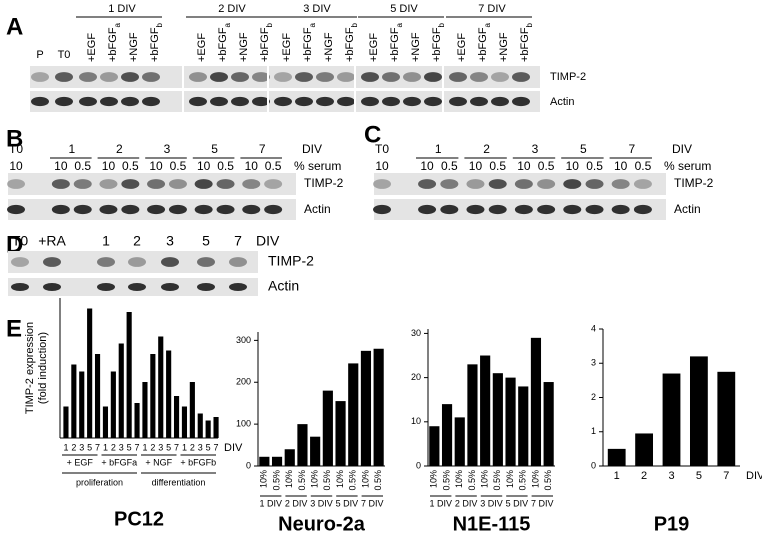 The image size is (762, 543). What do you see at coordinates (202, 47) in the screenshot?
I see `lane-label: +EGF` at bounding box center [202, 47].